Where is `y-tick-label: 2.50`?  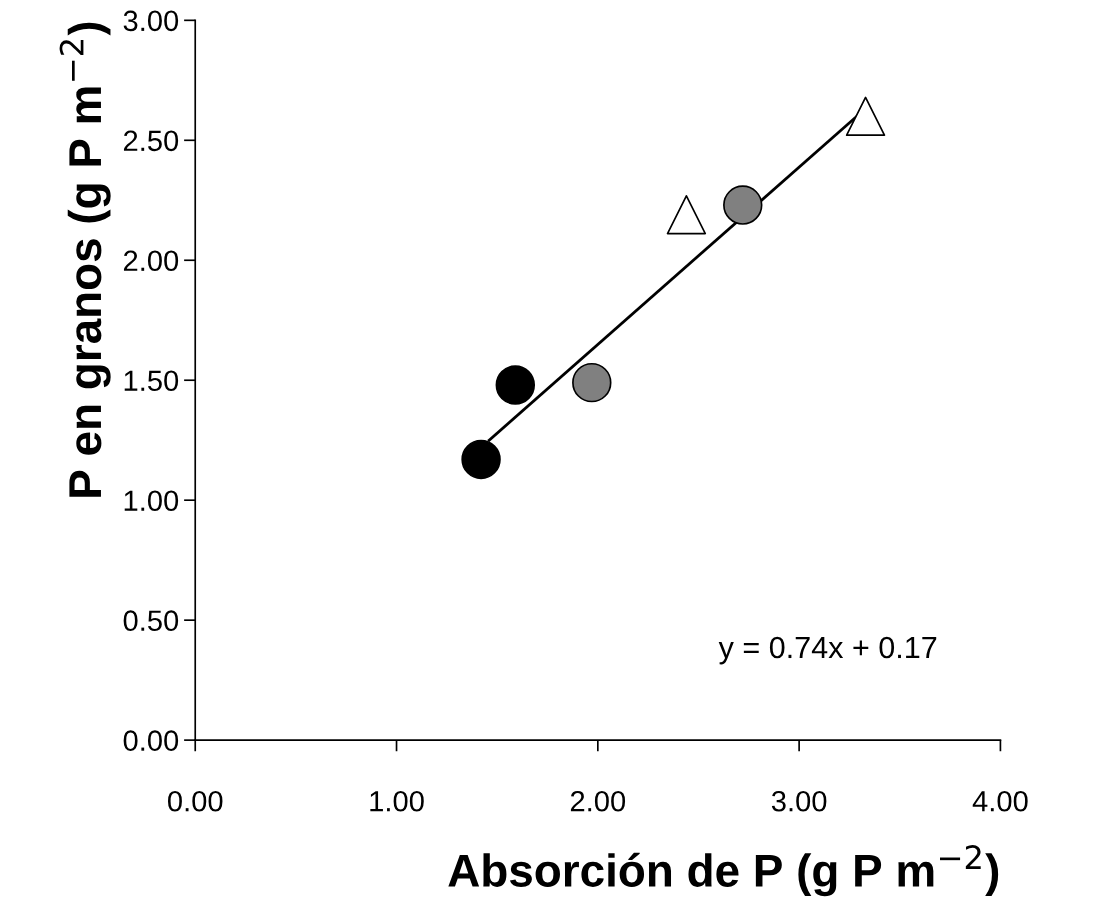
y-tick-label: 2.50 is located at coordinates (151, 141).